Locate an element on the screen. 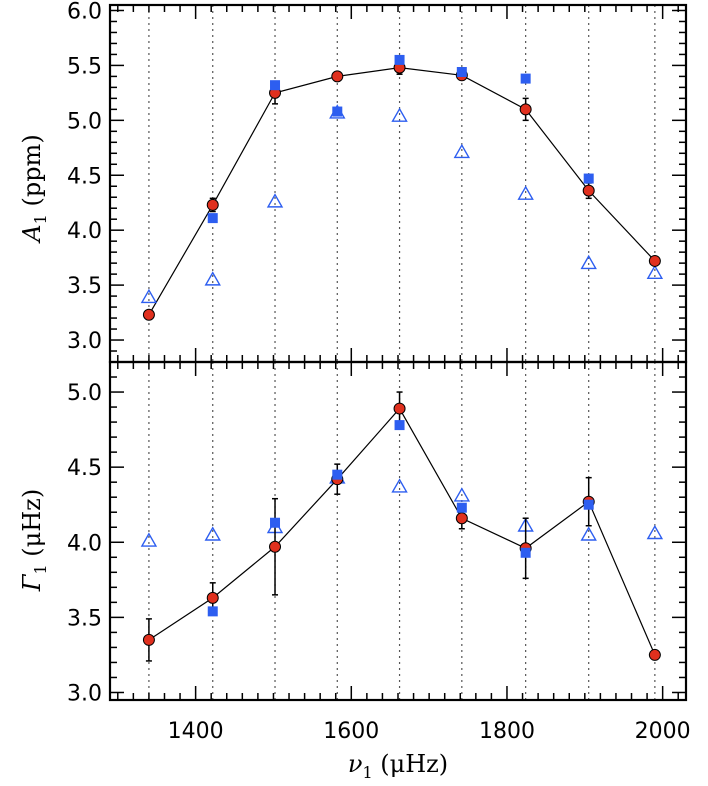  axis-symbol: A is located at coordinates (32, 233).